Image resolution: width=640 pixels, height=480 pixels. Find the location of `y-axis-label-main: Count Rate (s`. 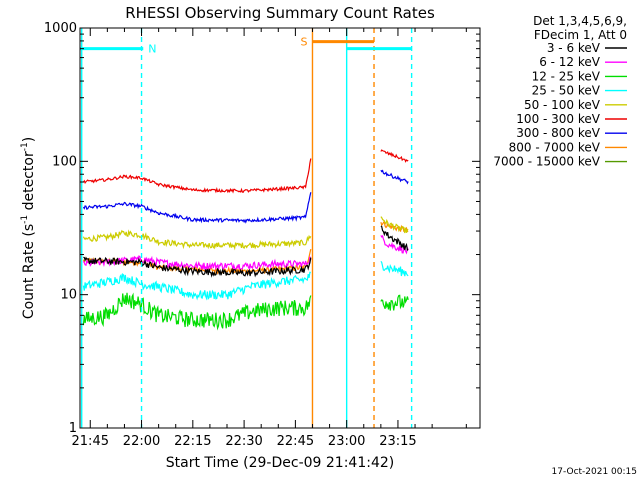

y-axis-label-main: Count Rate (s is located at coordinates (29, 271).